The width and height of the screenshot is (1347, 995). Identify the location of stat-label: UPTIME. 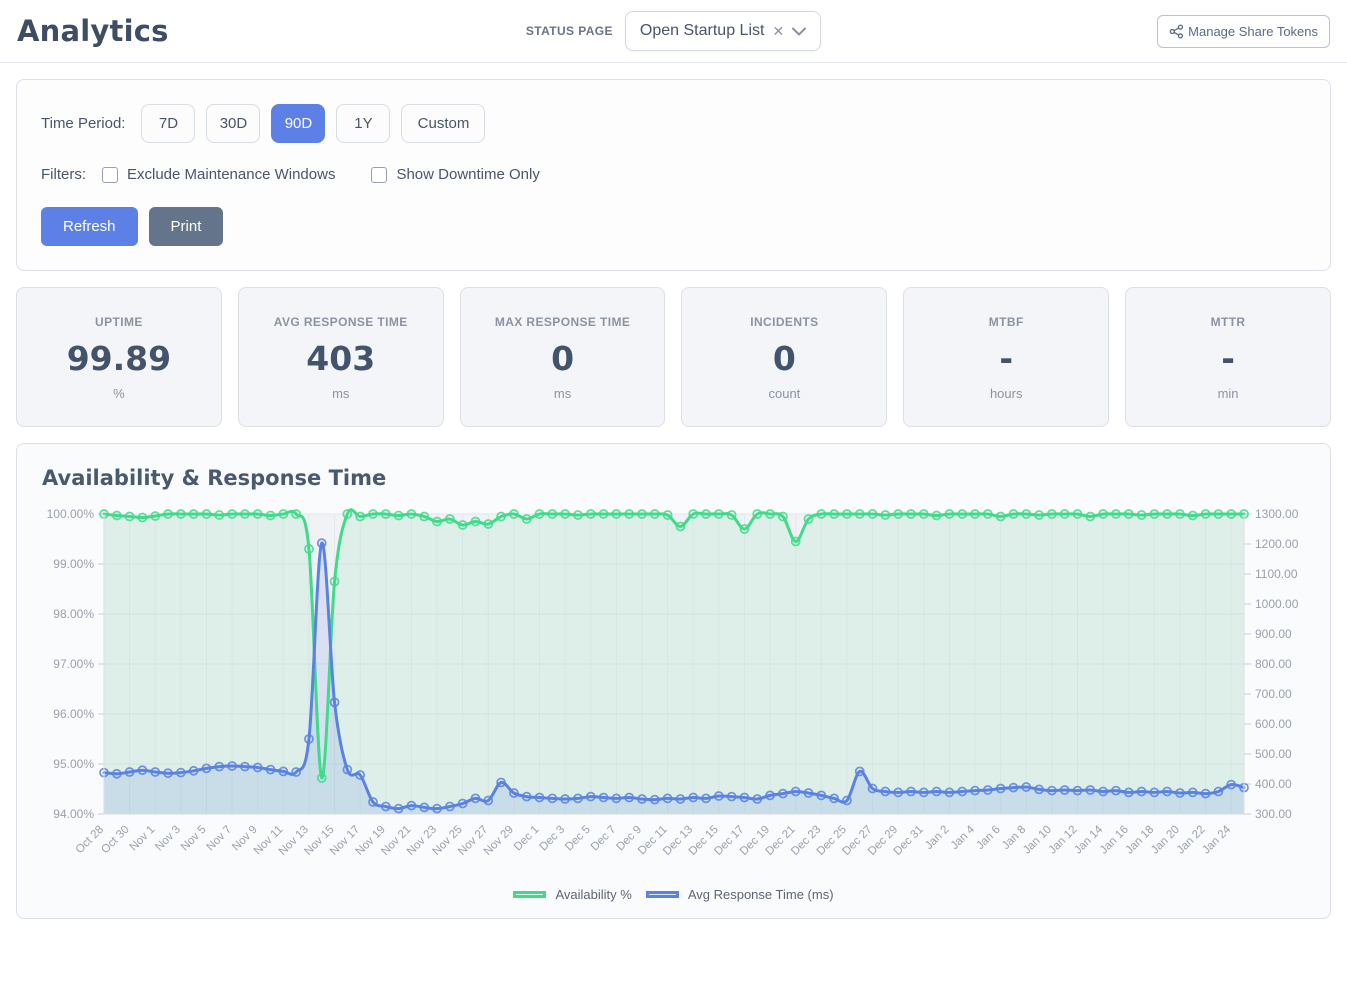
(119, 322).